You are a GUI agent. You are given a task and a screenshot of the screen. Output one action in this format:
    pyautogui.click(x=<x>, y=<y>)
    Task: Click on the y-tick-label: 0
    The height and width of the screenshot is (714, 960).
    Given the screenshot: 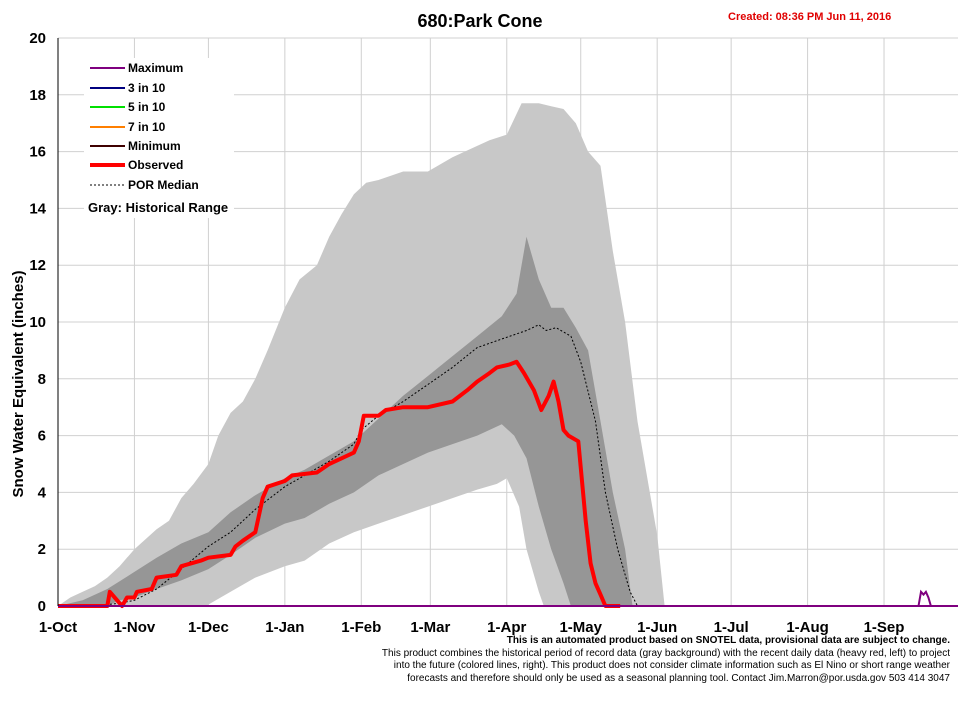 What is the action you would take?
    pyautogui.click(x=42, y=606)
    